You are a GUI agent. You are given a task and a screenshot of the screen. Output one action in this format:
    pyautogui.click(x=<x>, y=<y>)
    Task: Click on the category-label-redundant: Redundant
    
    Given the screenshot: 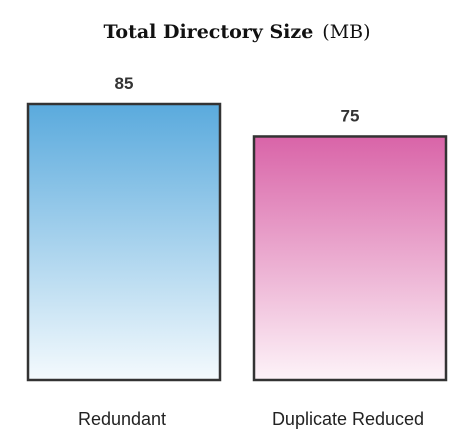 What is the action you would take?
    pyautogui.click(x=122, y=419)
    